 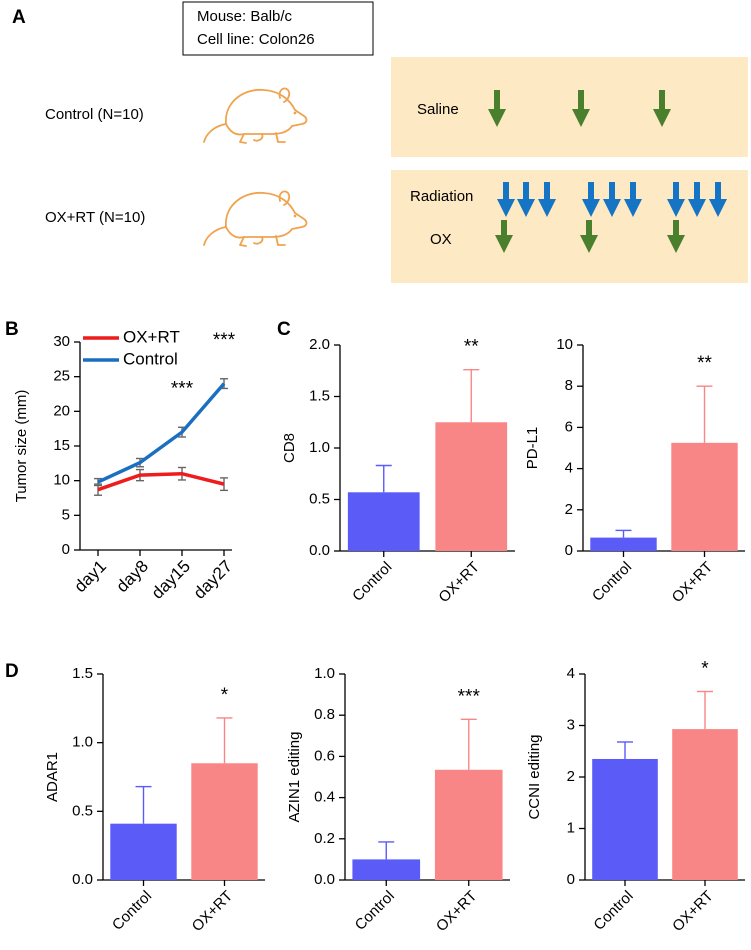 What do you see at coordinates (66, 514) in the screenshot?
I see `y-tick-label: 5` at bounding box center [66, 514].